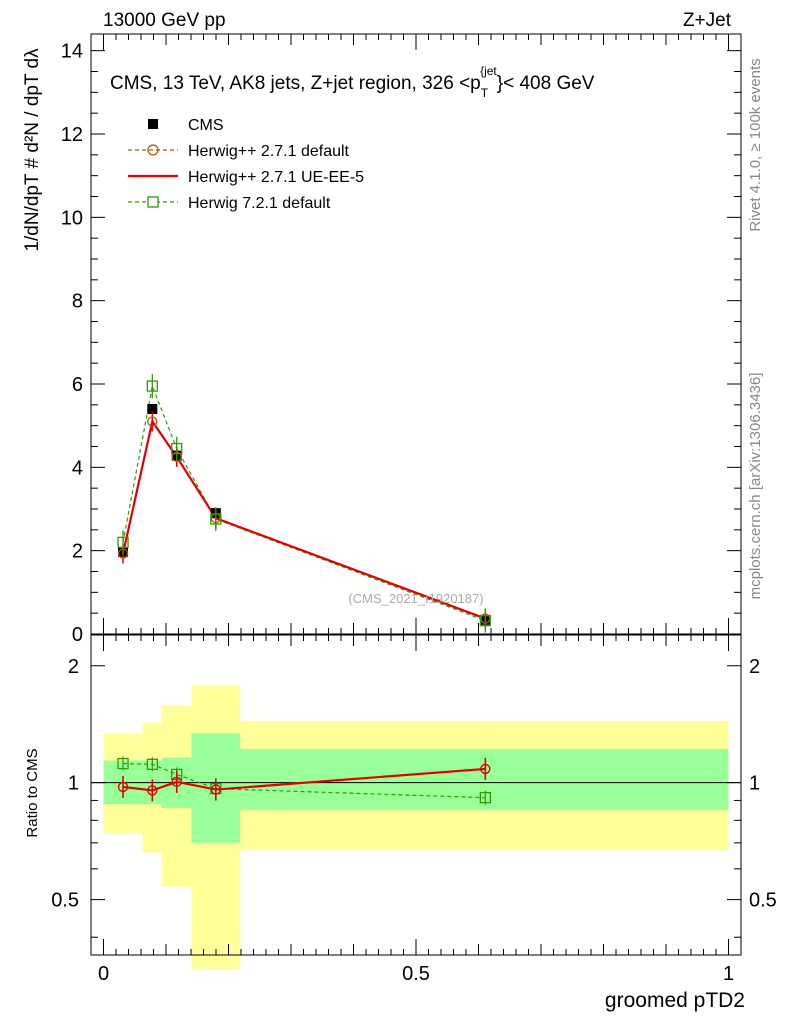 The image size is (786, 1024). What do you see at coordinates (77, 635) in the screenshot?
I see `main-ytick-label: 0` at bounding box center [77, 635].